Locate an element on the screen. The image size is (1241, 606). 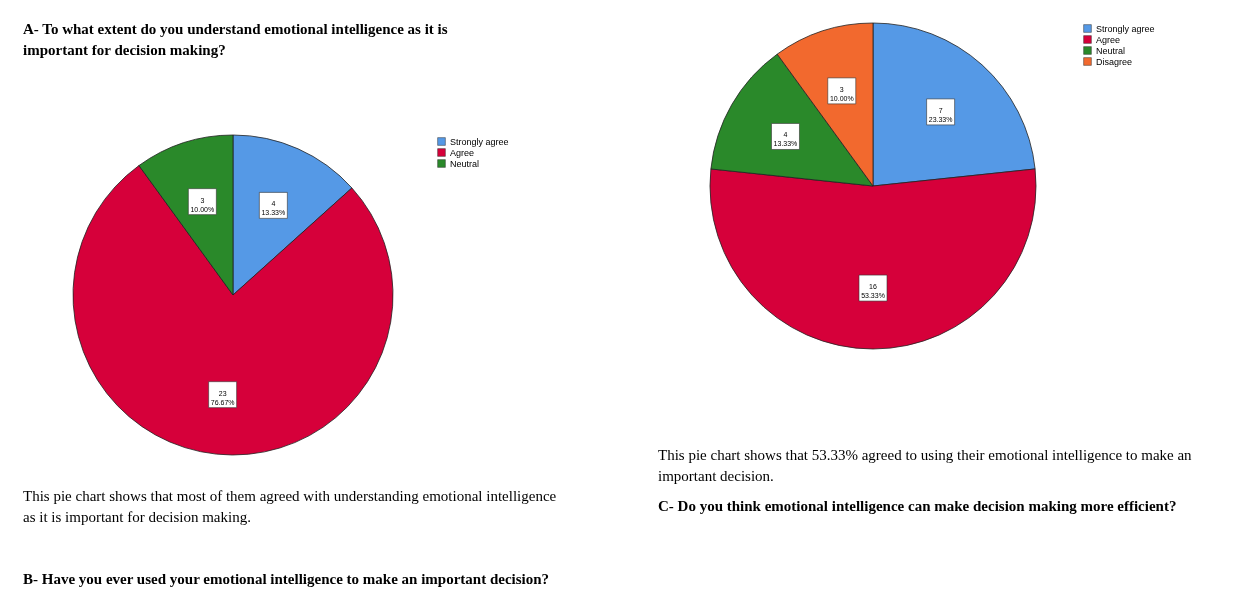
text: B- Have you ever used your emotional intelligence to make an important decision? is located at coordinates (286, 579).